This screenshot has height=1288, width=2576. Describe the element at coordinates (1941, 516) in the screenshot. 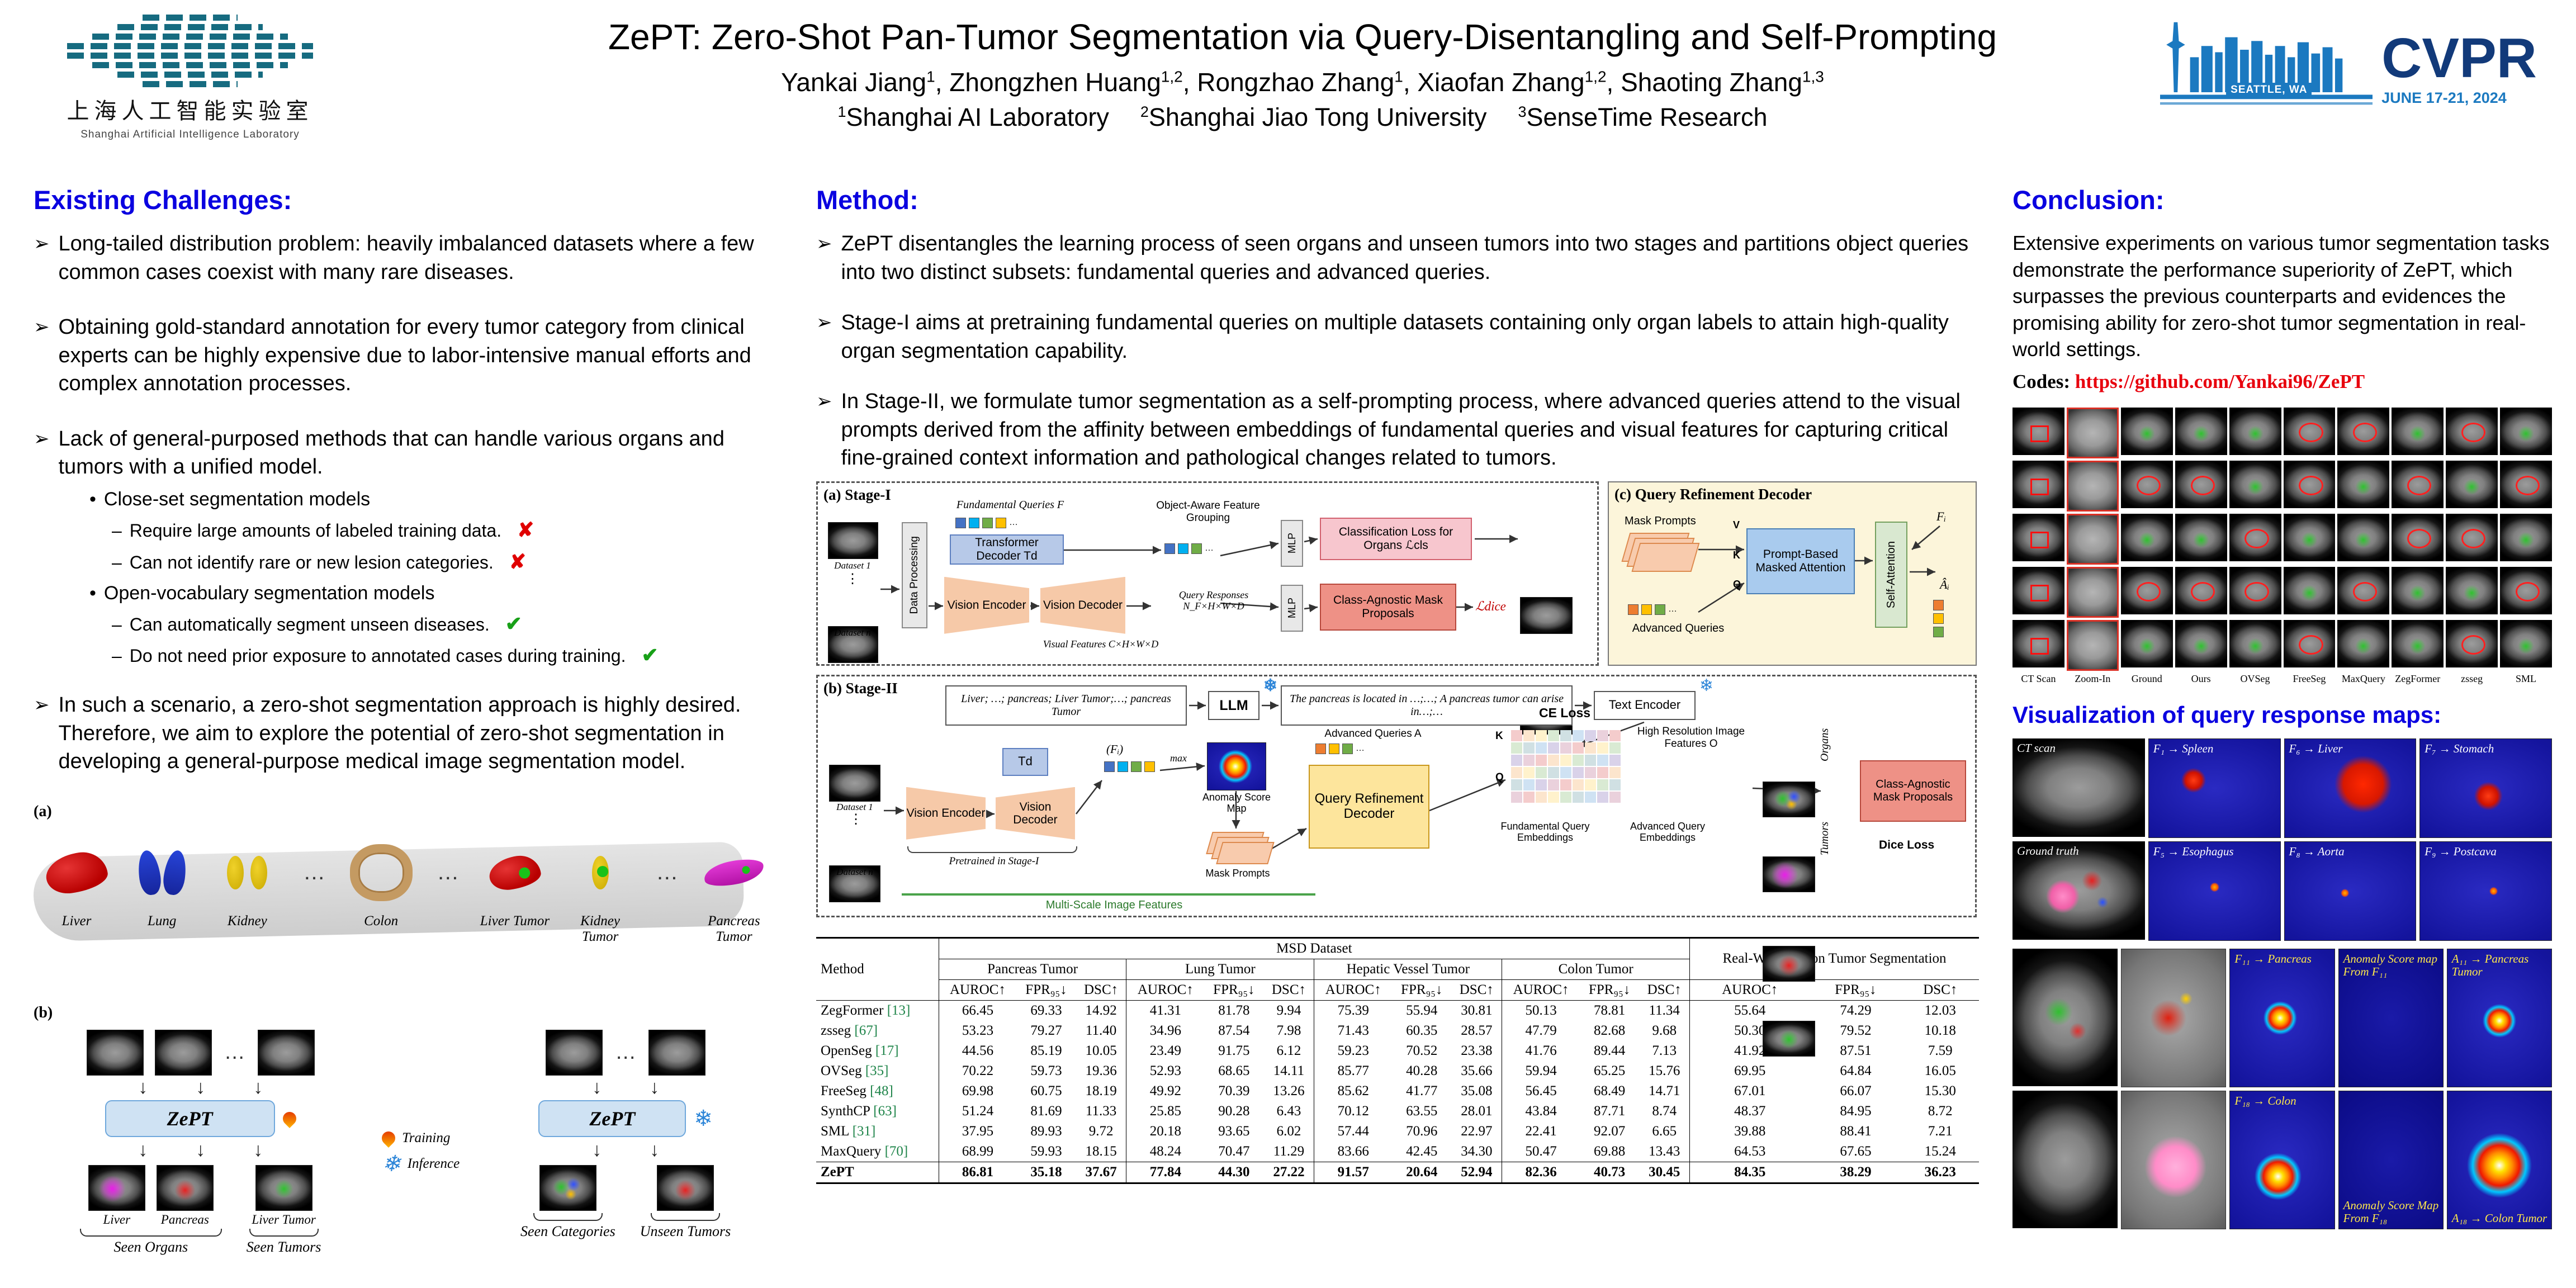

I see `fi-label: Fᵢ` at that location.